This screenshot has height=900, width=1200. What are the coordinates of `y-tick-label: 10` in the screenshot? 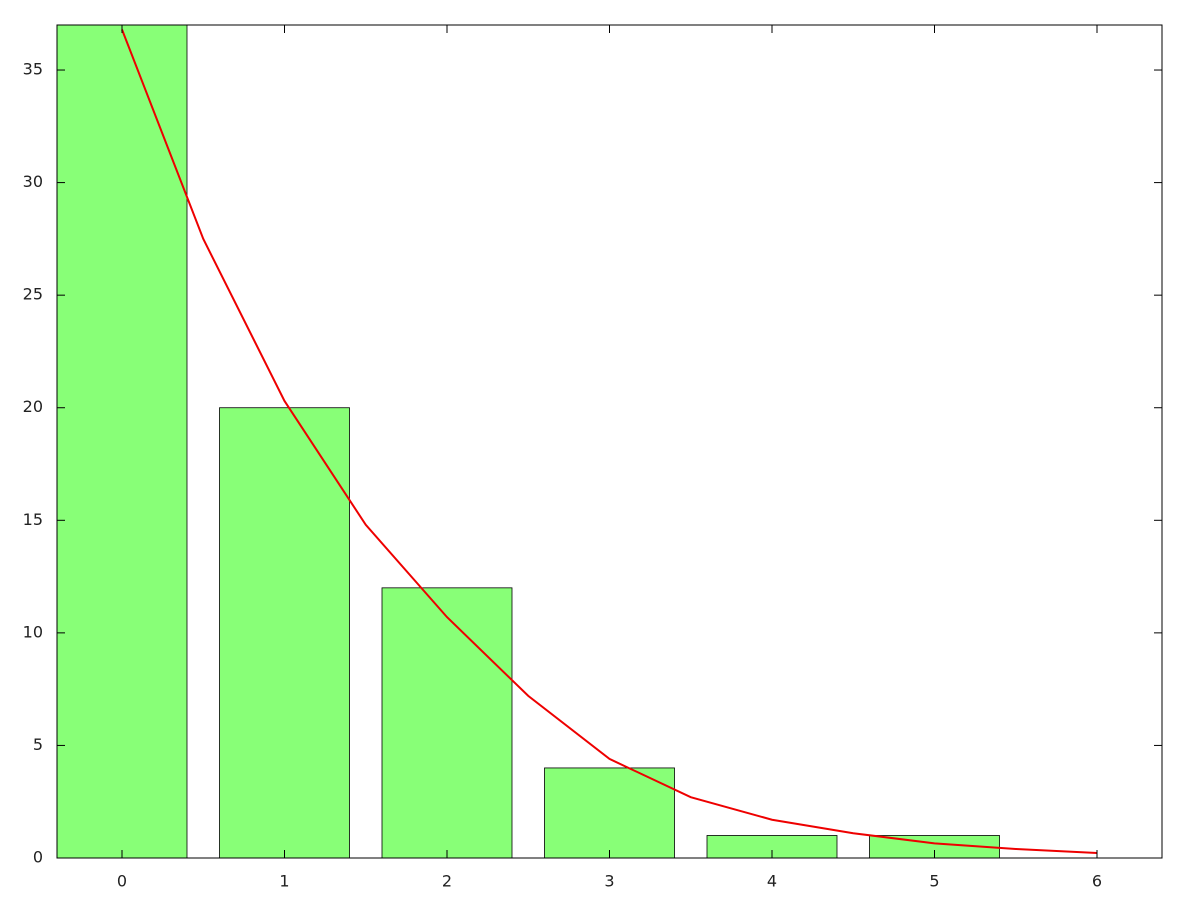 It's located at (33, 631).